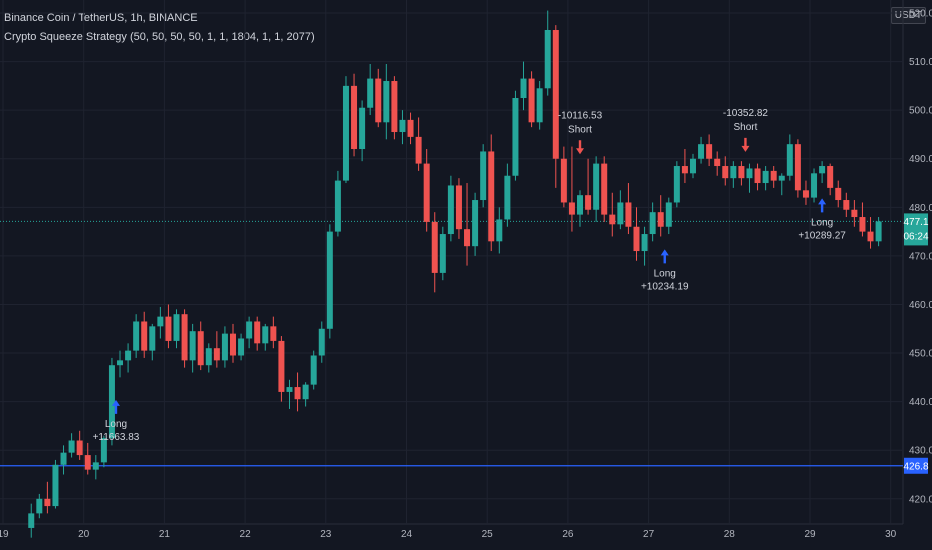 This screenshot has width=932, height=550. I want to click on short-trade-marker: -10352.82 Short, so click(745, 130).